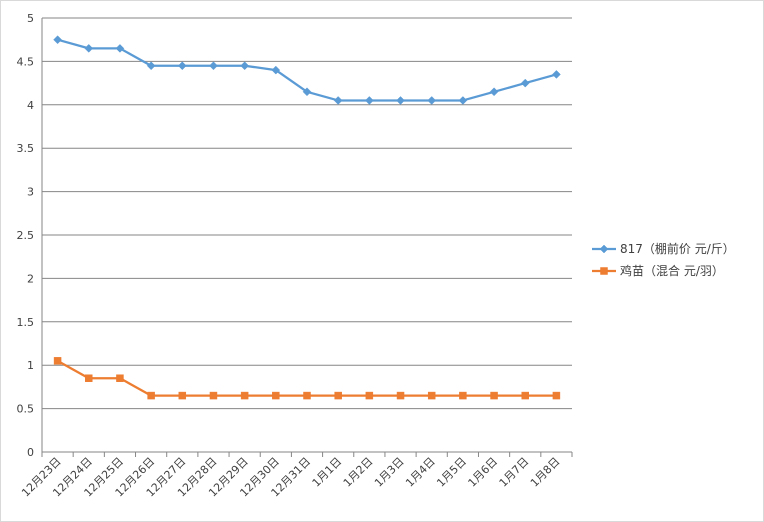  I want to click on y-tick-label: 4.5, so click(26, 61).